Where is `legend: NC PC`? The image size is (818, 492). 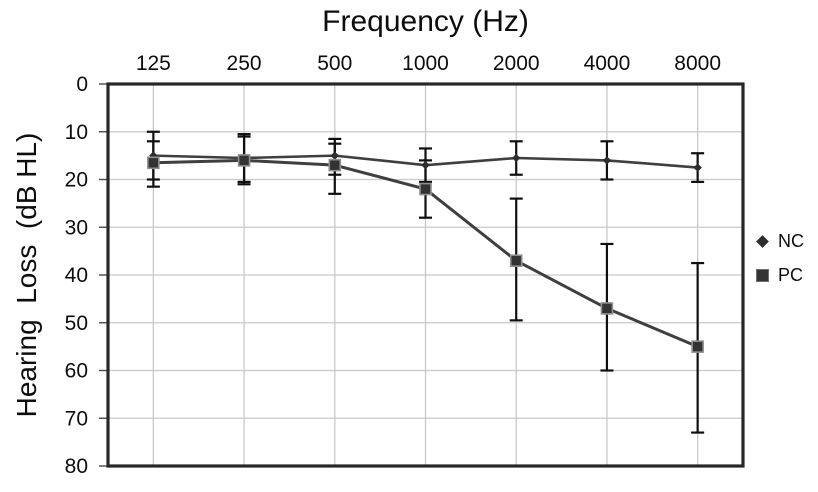
legend: NC PC is located at coordinates (778, 258).